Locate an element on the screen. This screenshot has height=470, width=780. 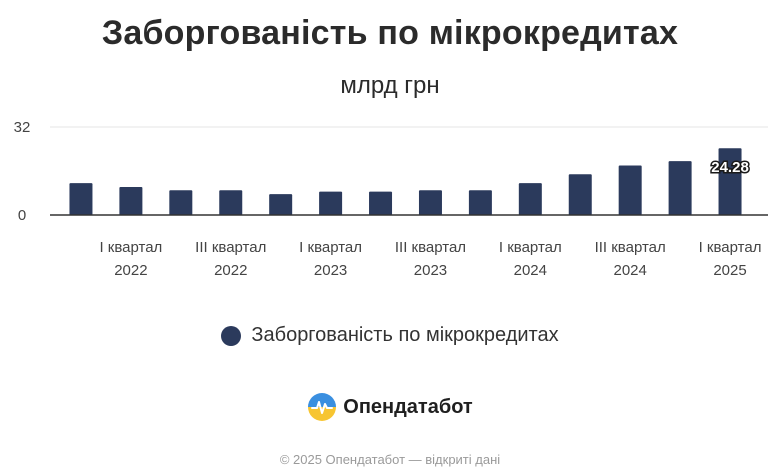
x-tick-label: III квартал 2024 is located at coordinates (630, 259).